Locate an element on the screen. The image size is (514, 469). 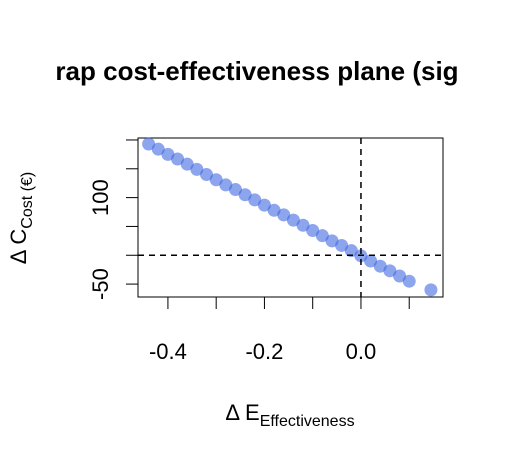
y-tick-label: -50 is located at coordinates (100, 284).